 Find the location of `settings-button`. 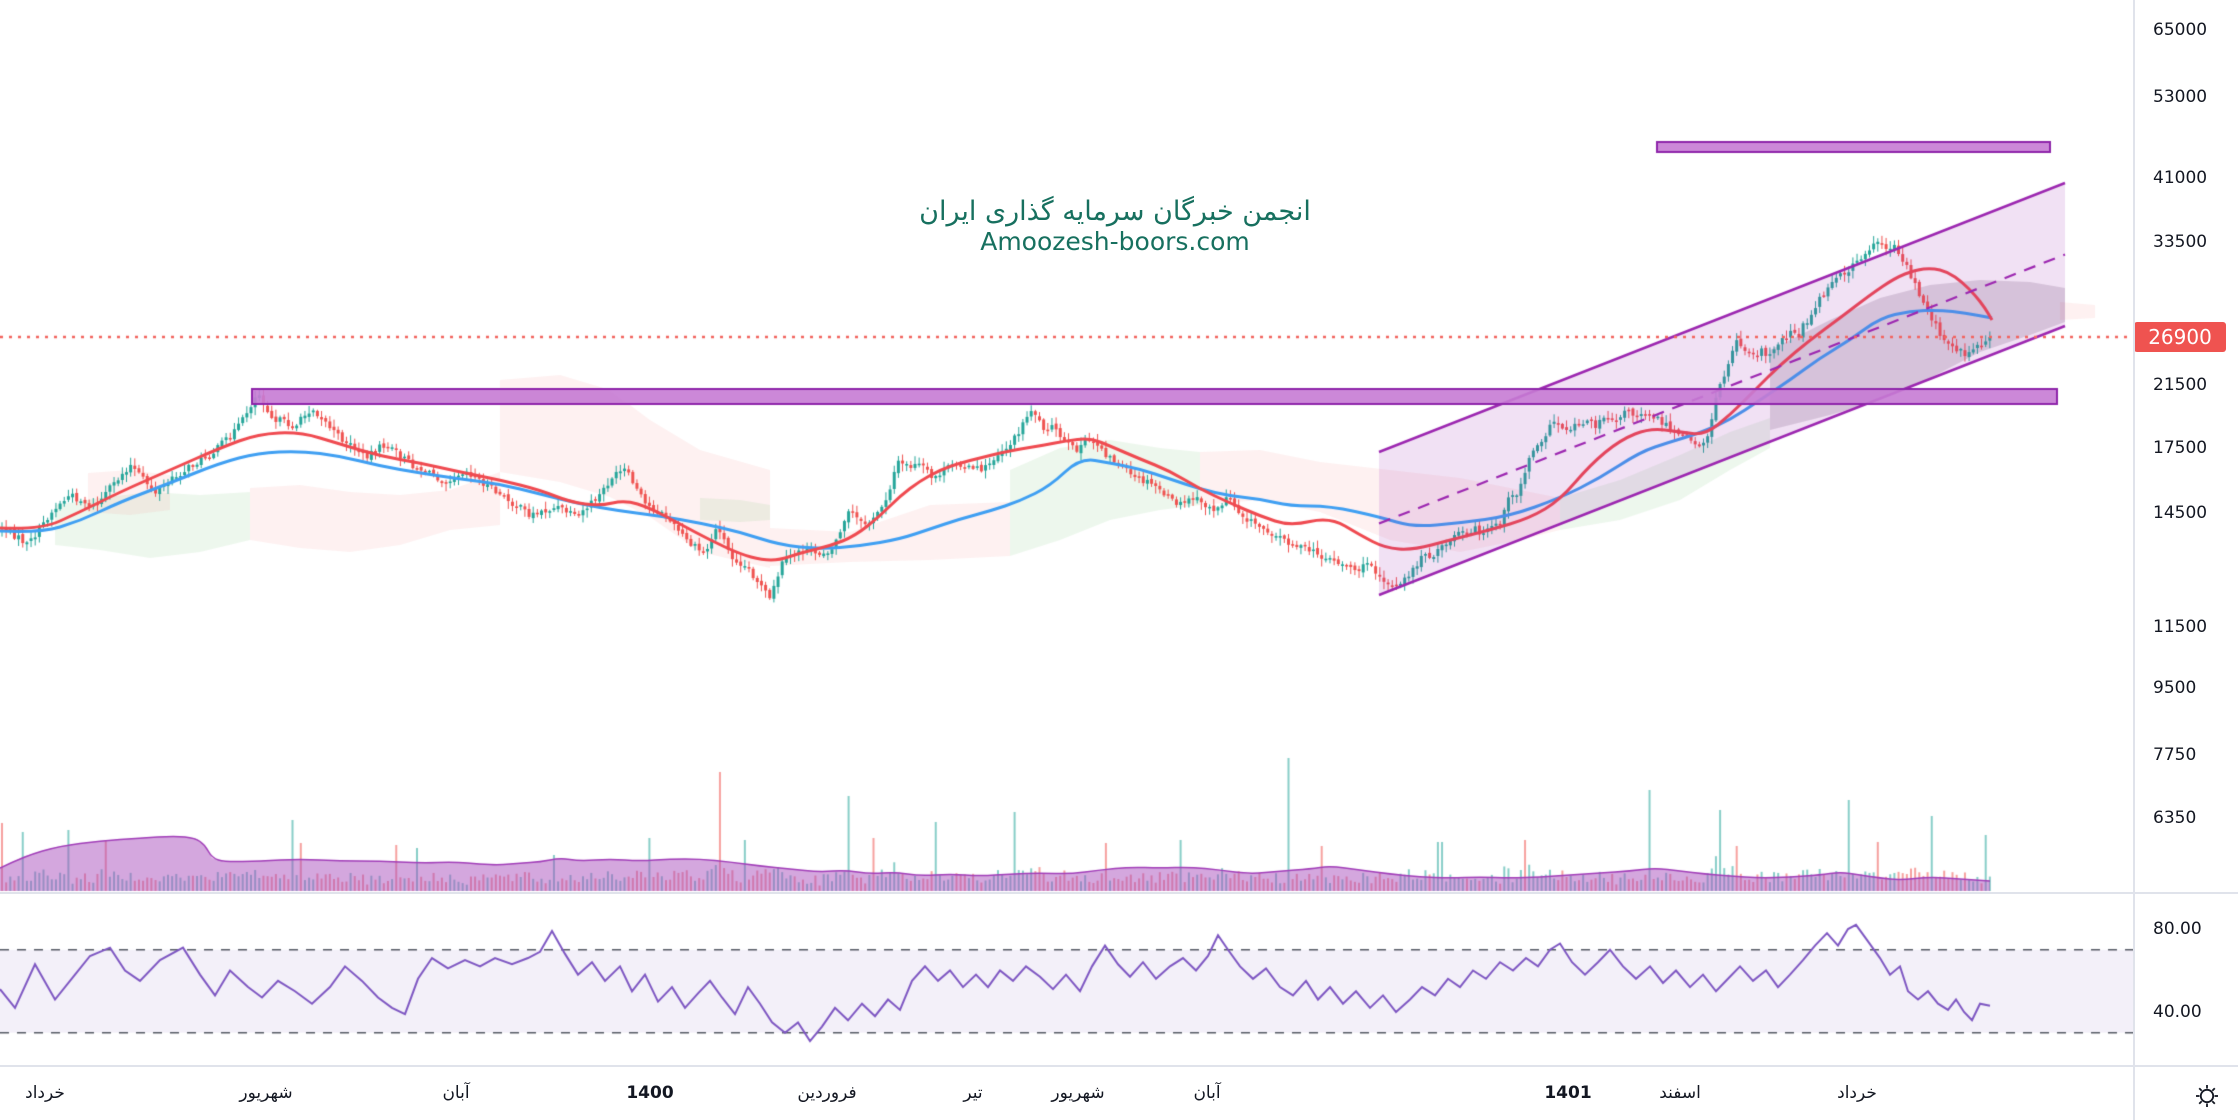

settings-button is located at coordinates (2207, 1098).